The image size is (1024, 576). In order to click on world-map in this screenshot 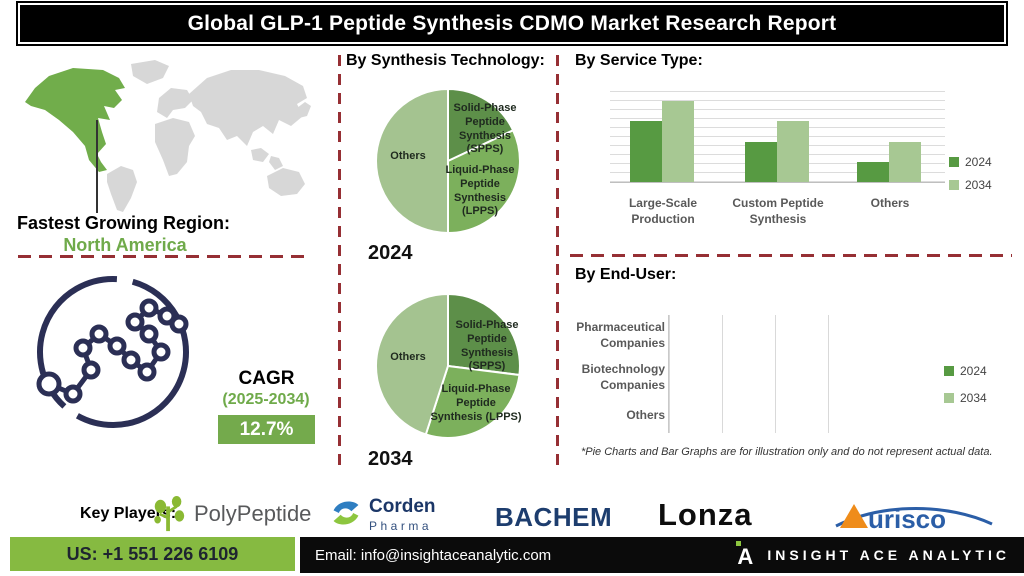, I will do `click(168, 136)`.